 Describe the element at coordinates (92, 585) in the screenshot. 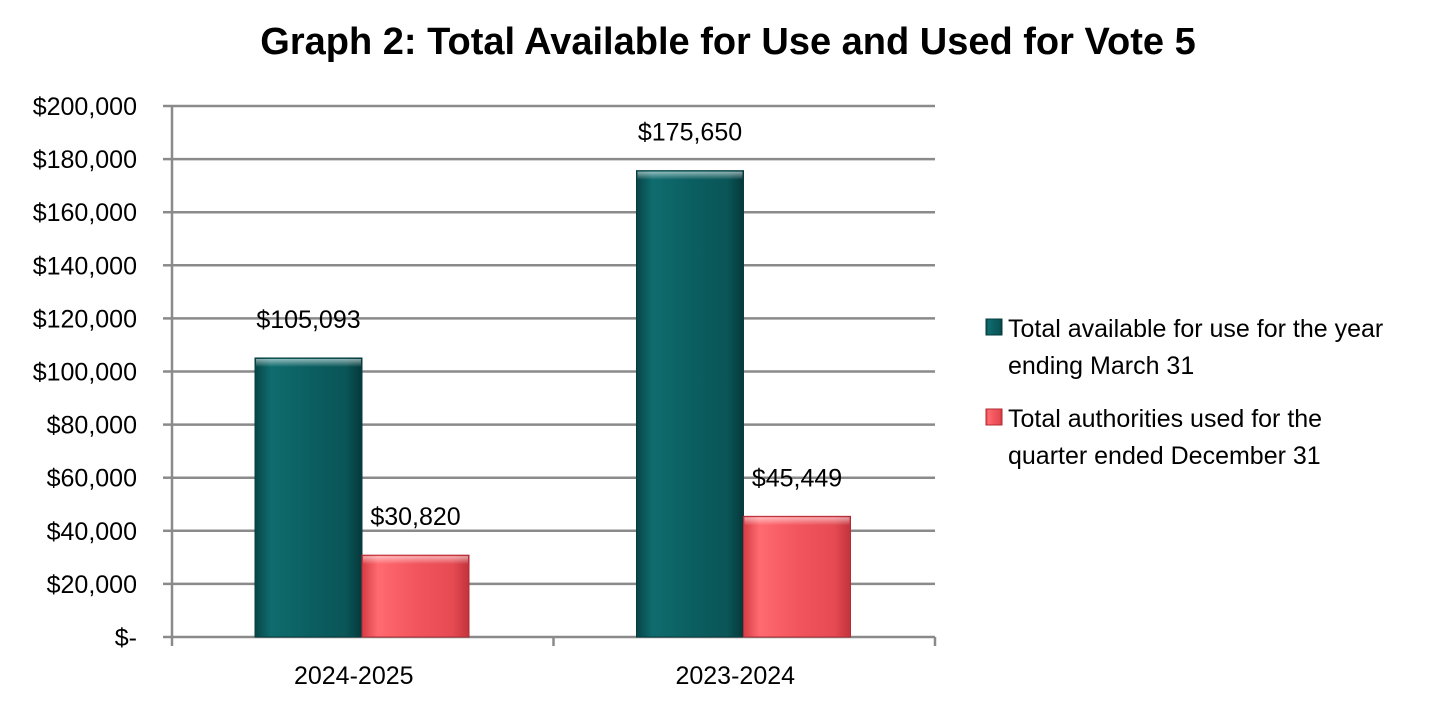

I see `y-axis-tick-label: $20,000` at that location.